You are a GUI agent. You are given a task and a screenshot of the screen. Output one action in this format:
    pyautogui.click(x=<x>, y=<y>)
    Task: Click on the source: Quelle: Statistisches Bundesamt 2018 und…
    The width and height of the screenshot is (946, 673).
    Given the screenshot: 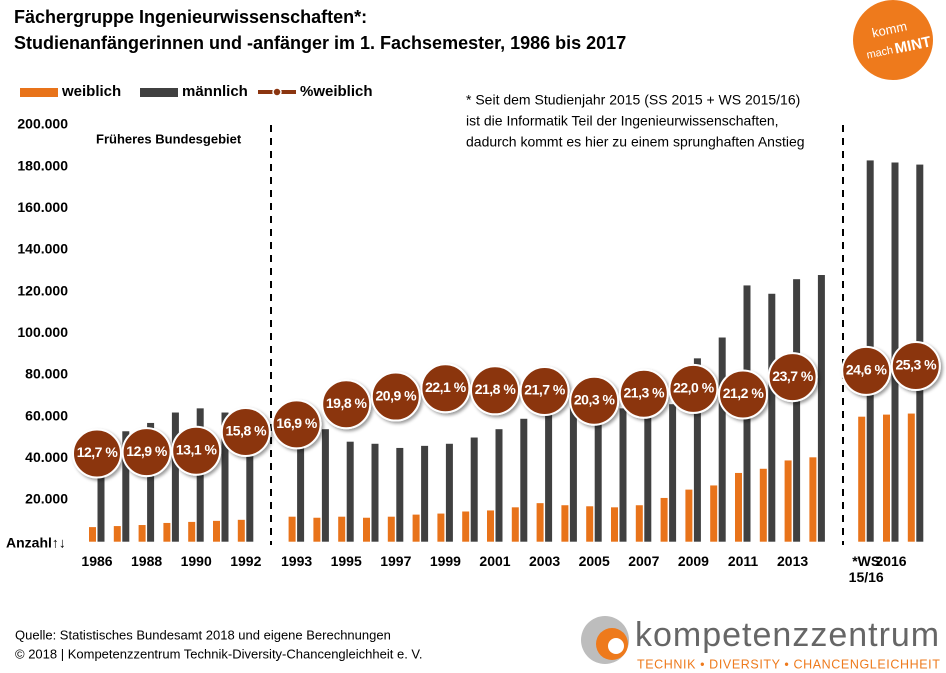 What is the action you would take?
    pyautogui.click(x=203, y=634)
    